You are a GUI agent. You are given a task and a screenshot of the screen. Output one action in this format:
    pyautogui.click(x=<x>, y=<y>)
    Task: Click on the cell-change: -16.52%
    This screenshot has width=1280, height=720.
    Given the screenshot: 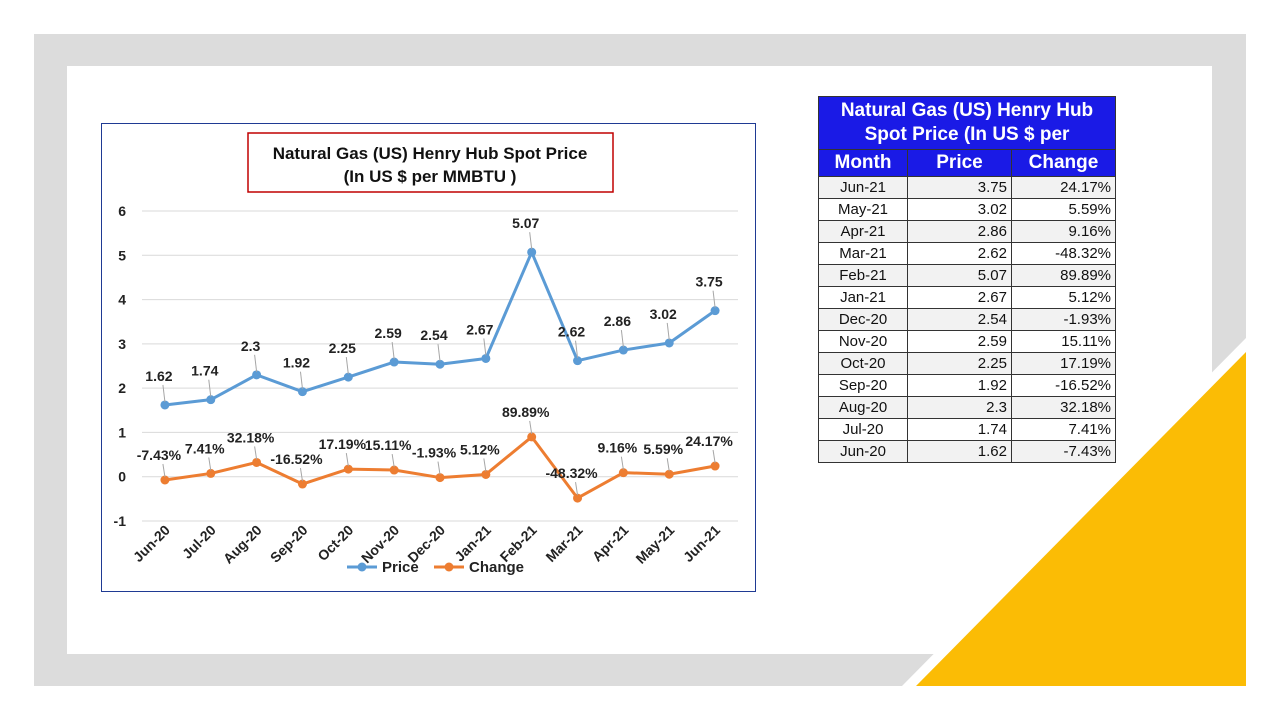 What is the action you would take?
    pyautogui.click(x=1063, y=385)
    